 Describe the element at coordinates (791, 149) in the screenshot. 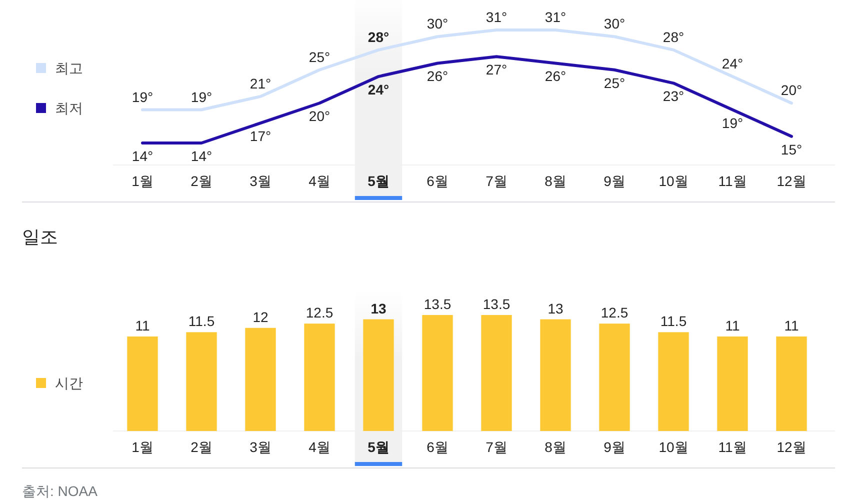

I see `data-label: 15°` at that location.